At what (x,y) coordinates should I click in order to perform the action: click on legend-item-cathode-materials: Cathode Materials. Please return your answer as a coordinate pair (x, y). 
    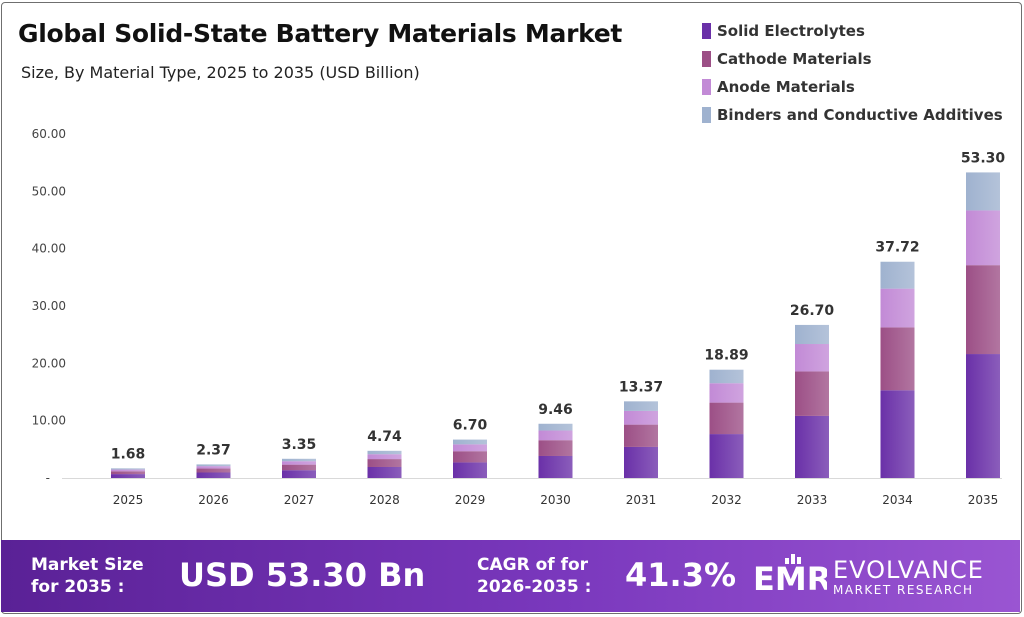
    Looking at the image, I should click on (852, 59).